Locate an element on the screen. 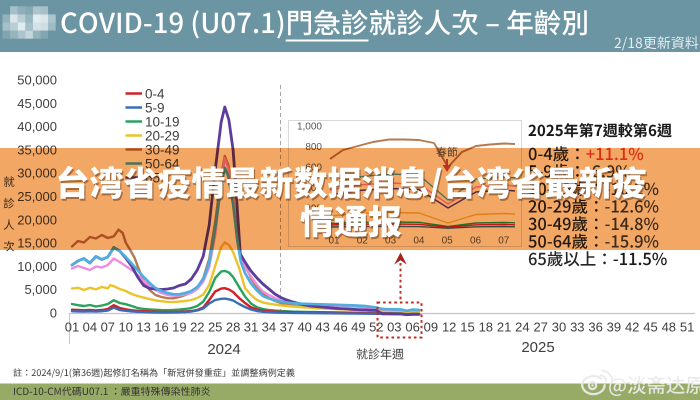 The image size is (700, 400). svg-text: 30 is located at coordinates (559, 327).